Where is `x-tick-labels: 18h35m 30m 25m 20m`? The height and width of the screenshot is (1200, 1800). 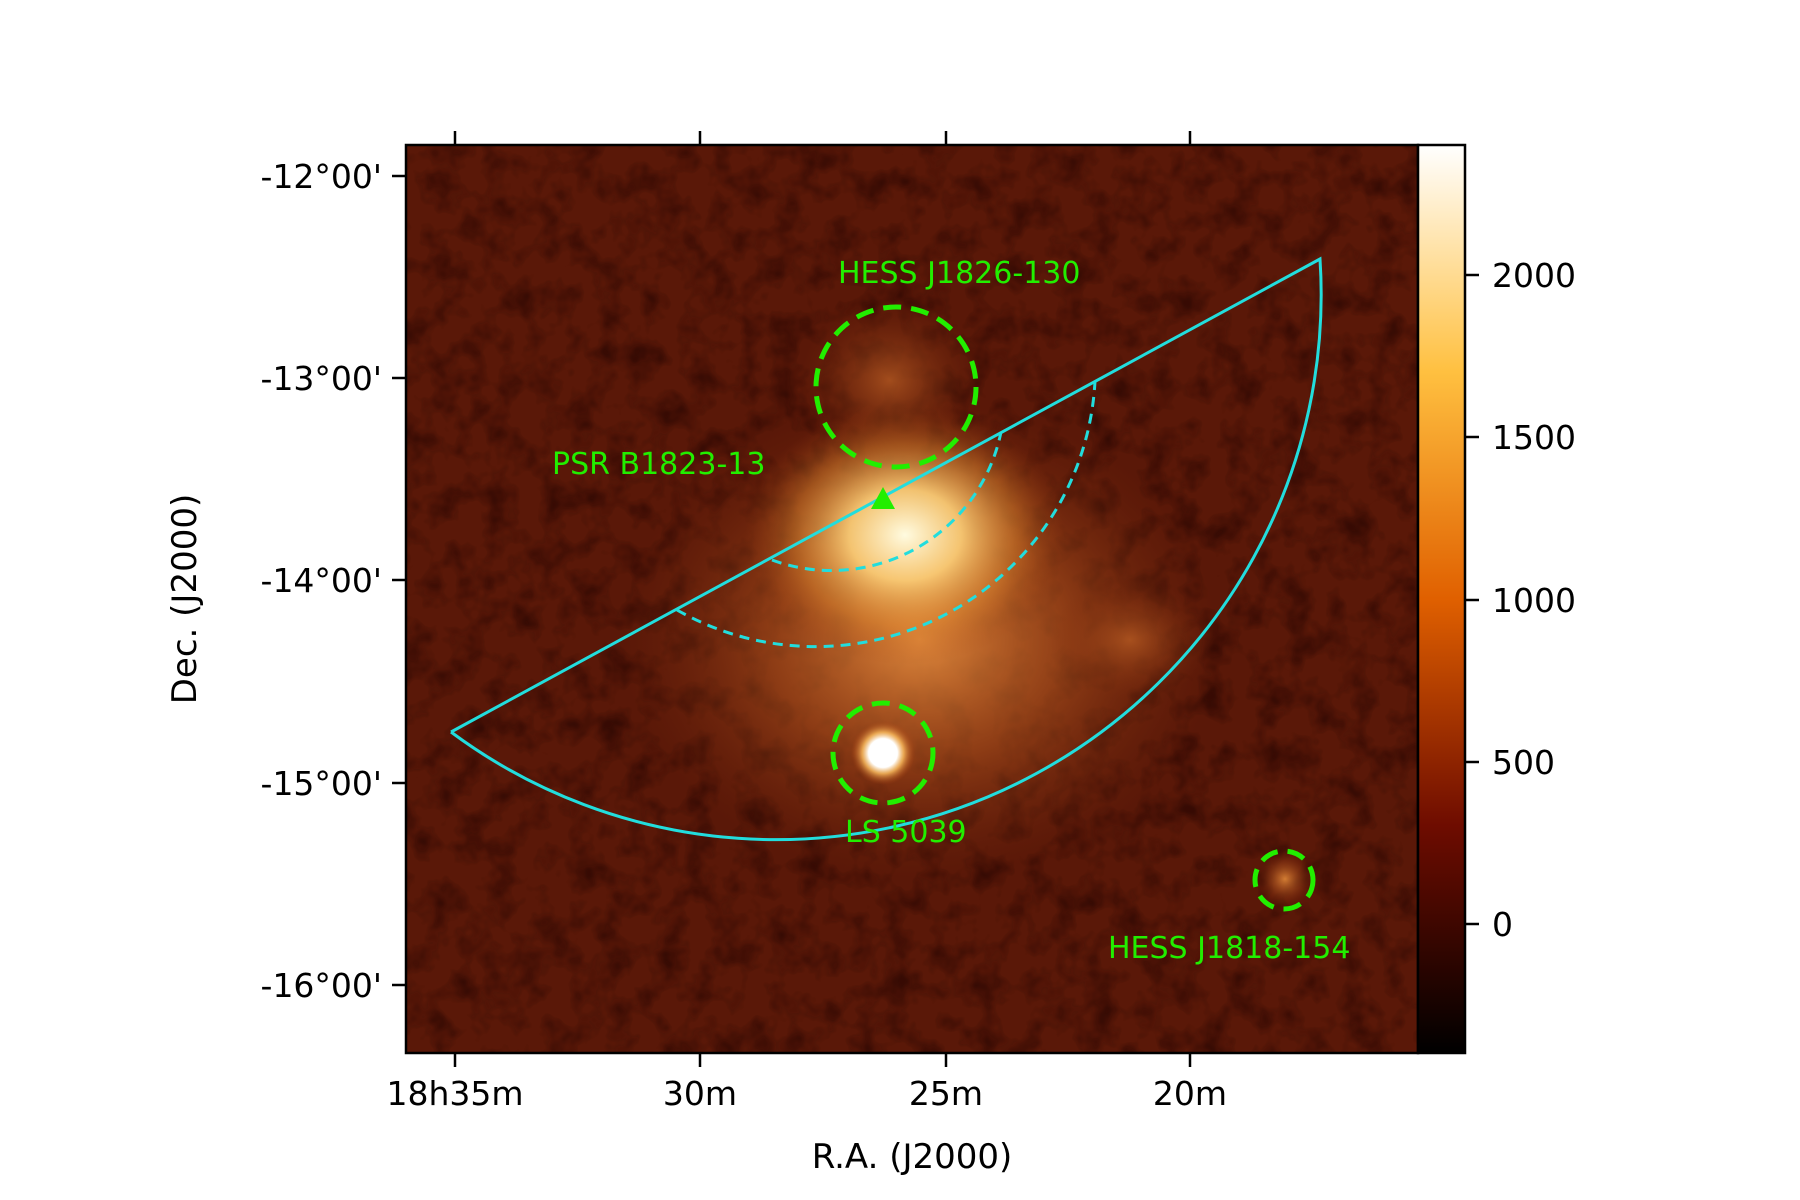
x-tick-labels: 18h35m 30m 25m 20m is located at coordinates (806, 1093).